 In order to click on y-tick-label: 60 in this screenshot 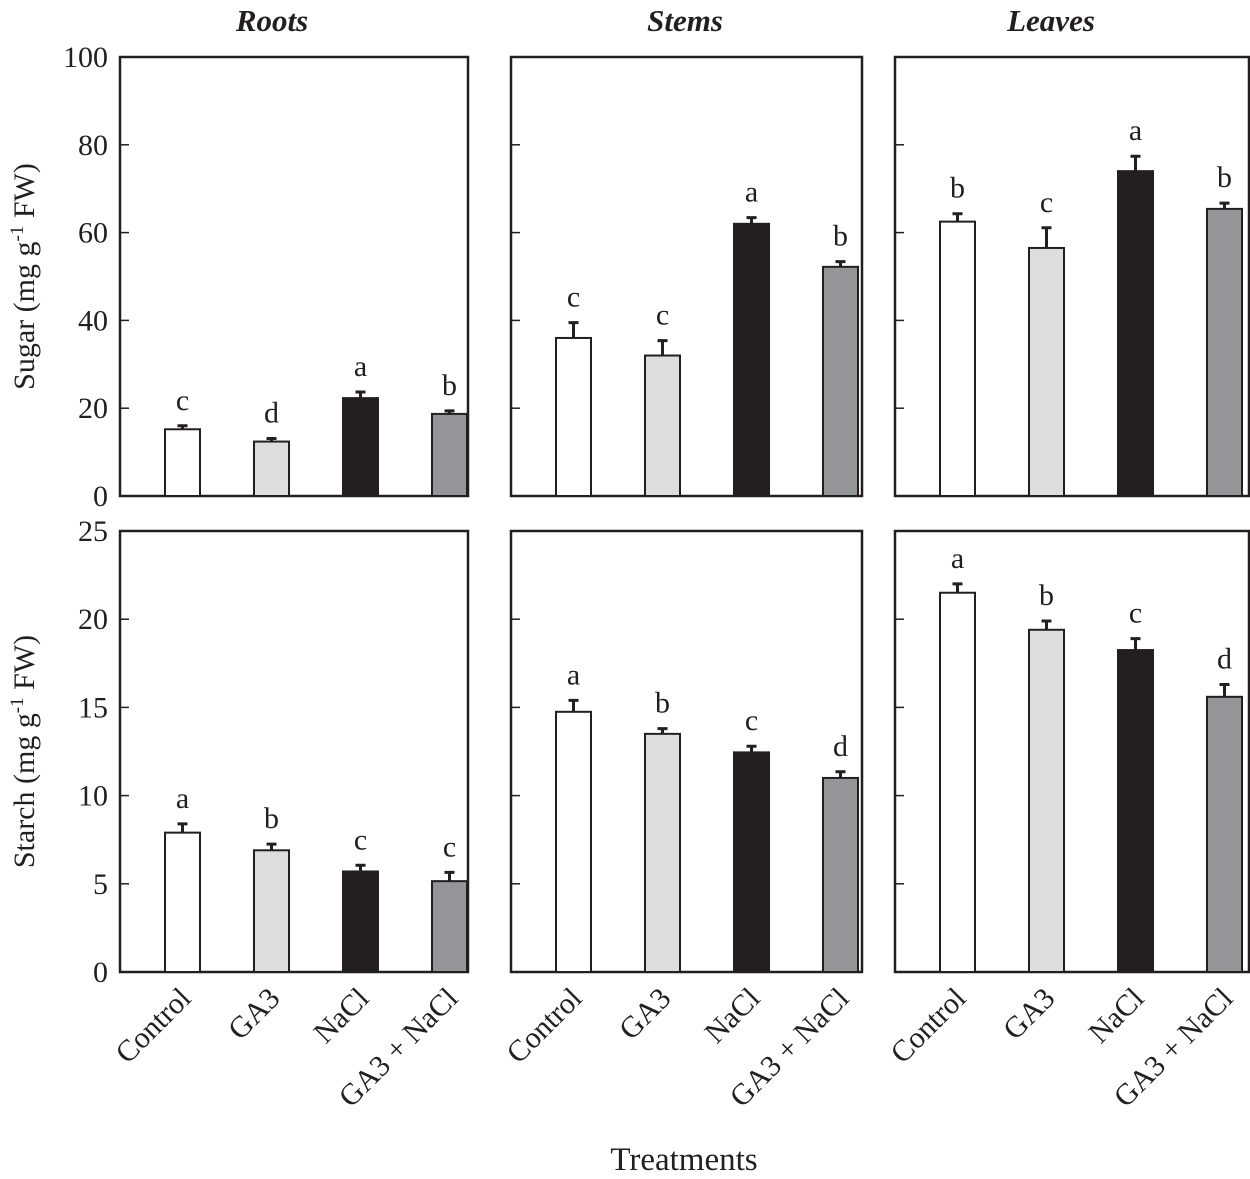, I will do `click(93, 233)`.